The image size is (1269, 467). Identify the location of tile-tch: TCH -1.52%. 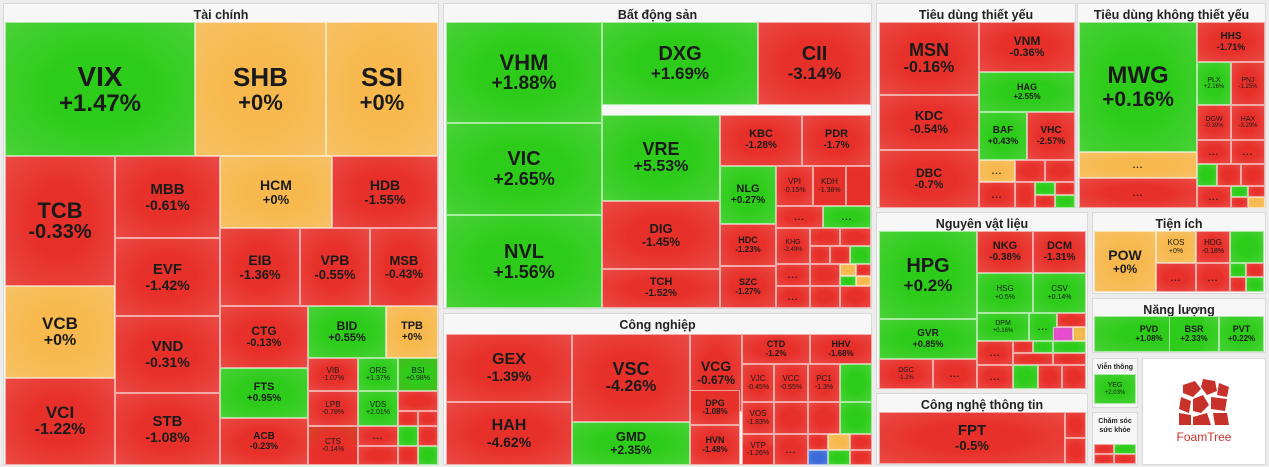
(661, 288).